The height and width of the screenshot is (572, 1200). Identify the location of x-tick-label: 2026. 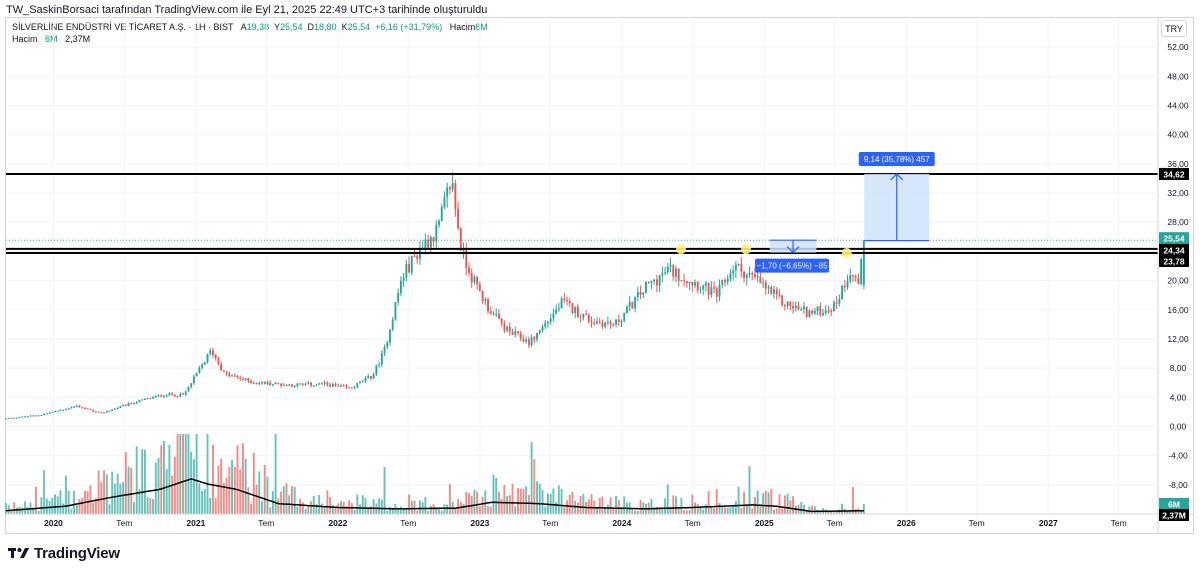
(906, 523).